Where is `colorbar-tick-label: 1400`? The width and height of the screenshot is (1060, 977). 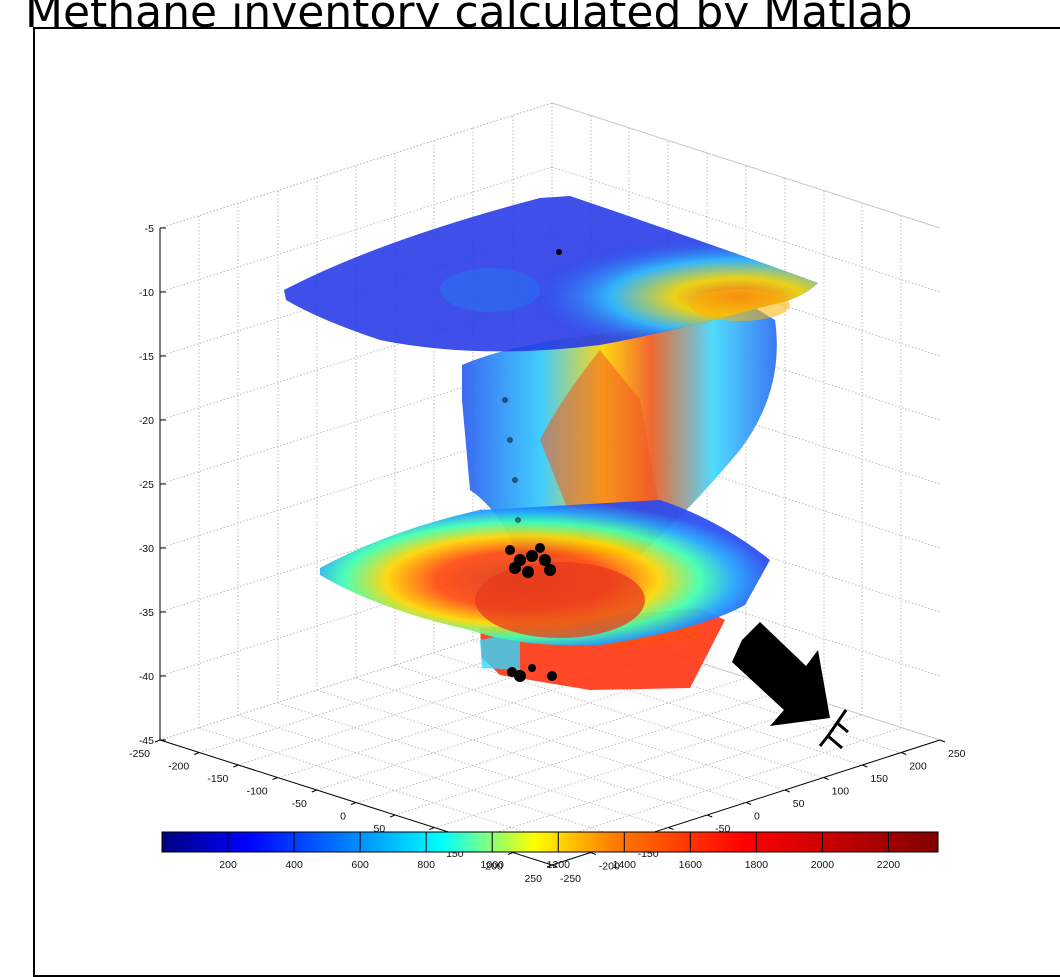
colorbar-tick-label: 1400 is located at coordinates (625, 865).